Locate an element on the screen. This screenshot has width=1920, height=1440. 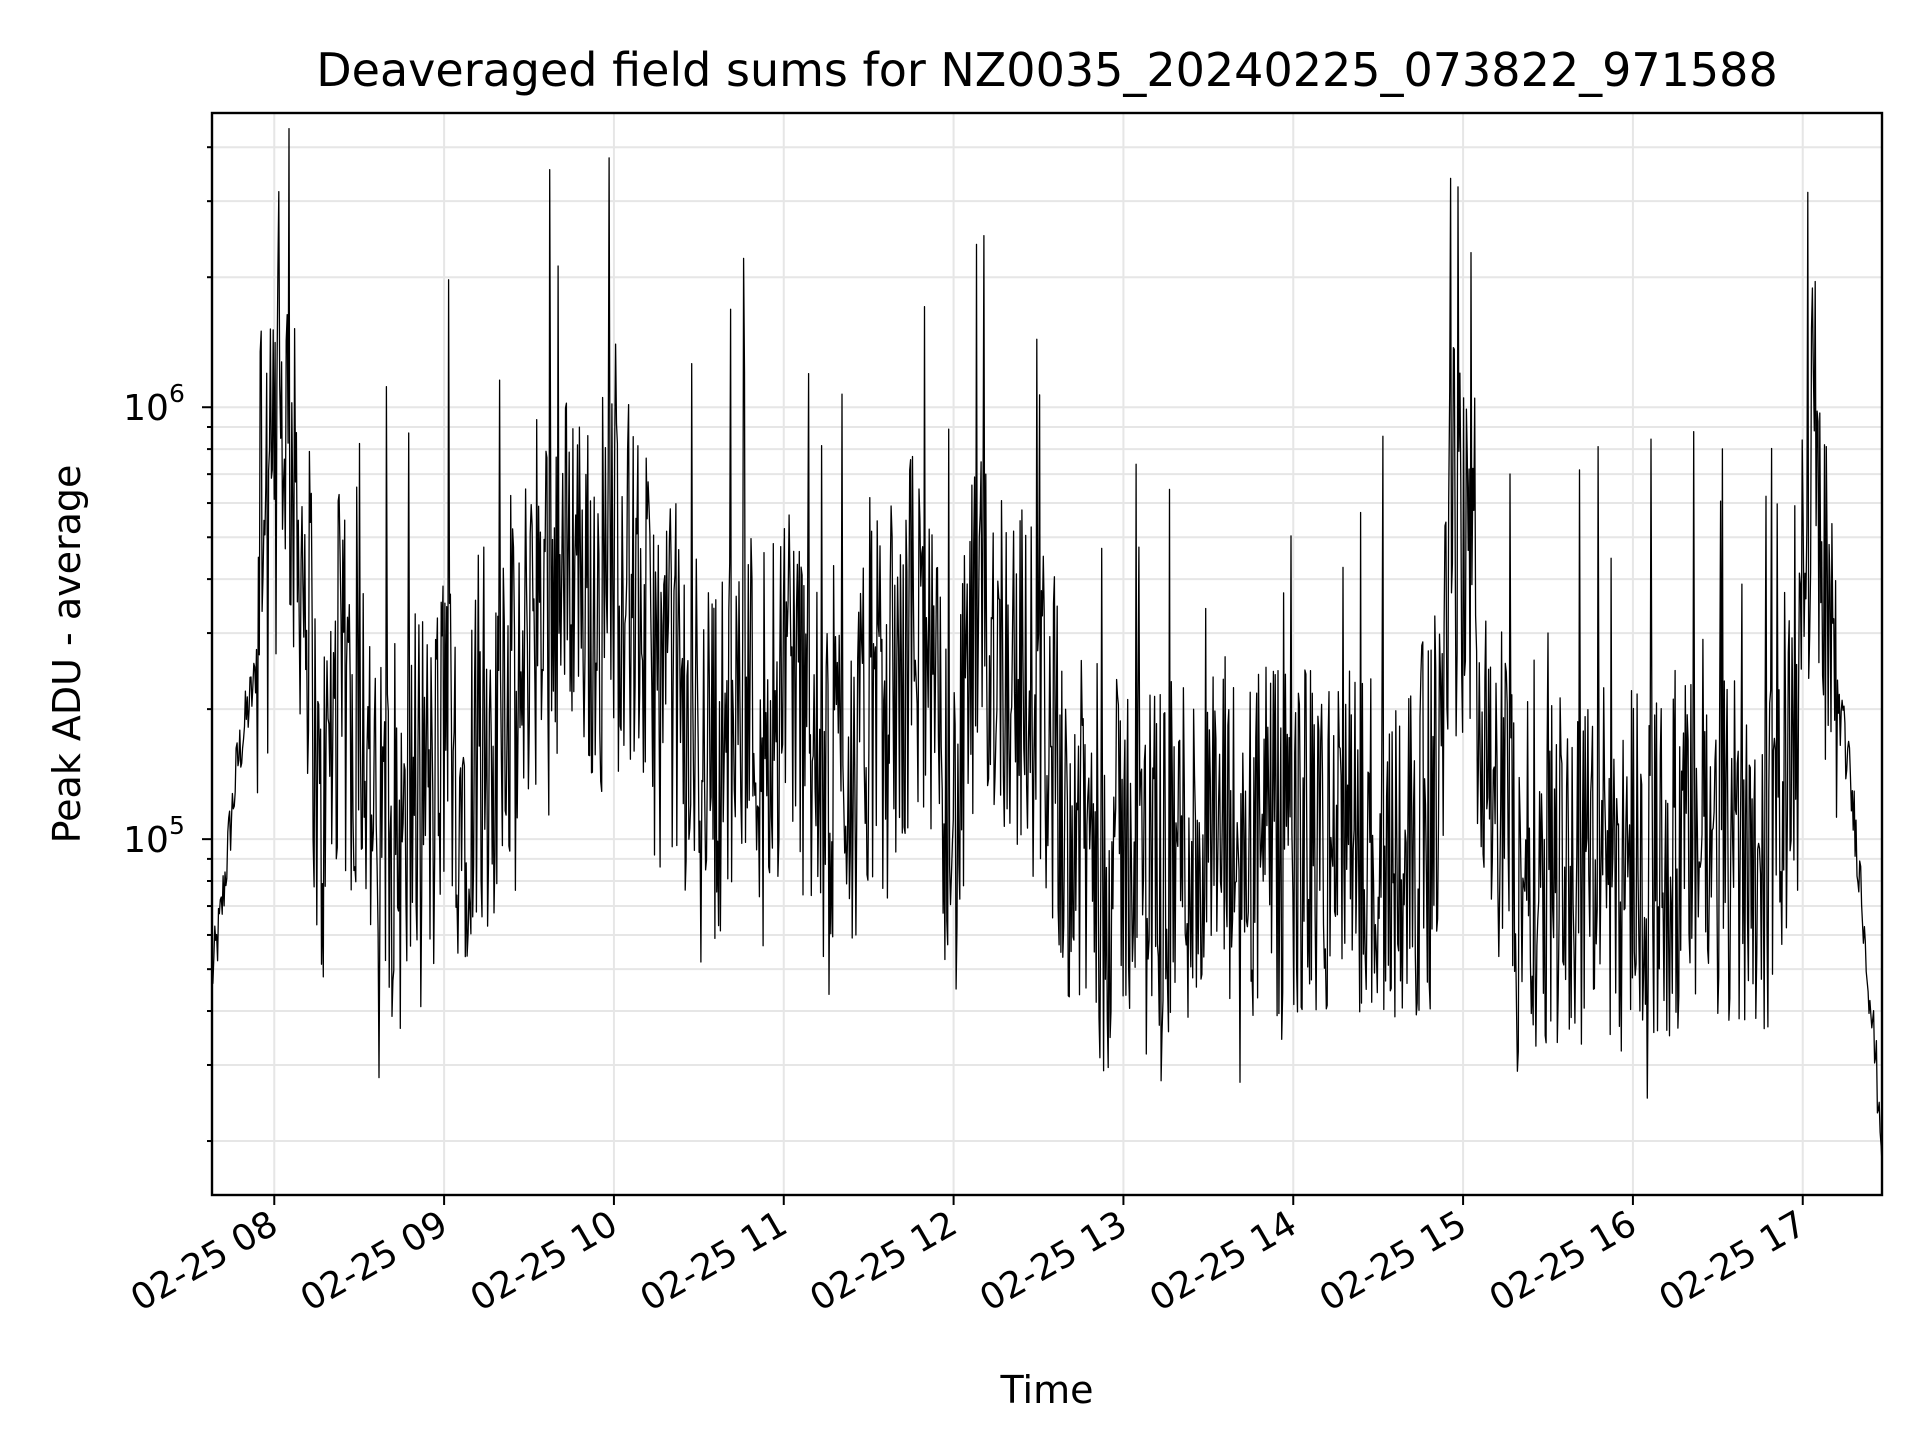
y-axis-label: Peak ADU - average is located at coordinates (67, 654).